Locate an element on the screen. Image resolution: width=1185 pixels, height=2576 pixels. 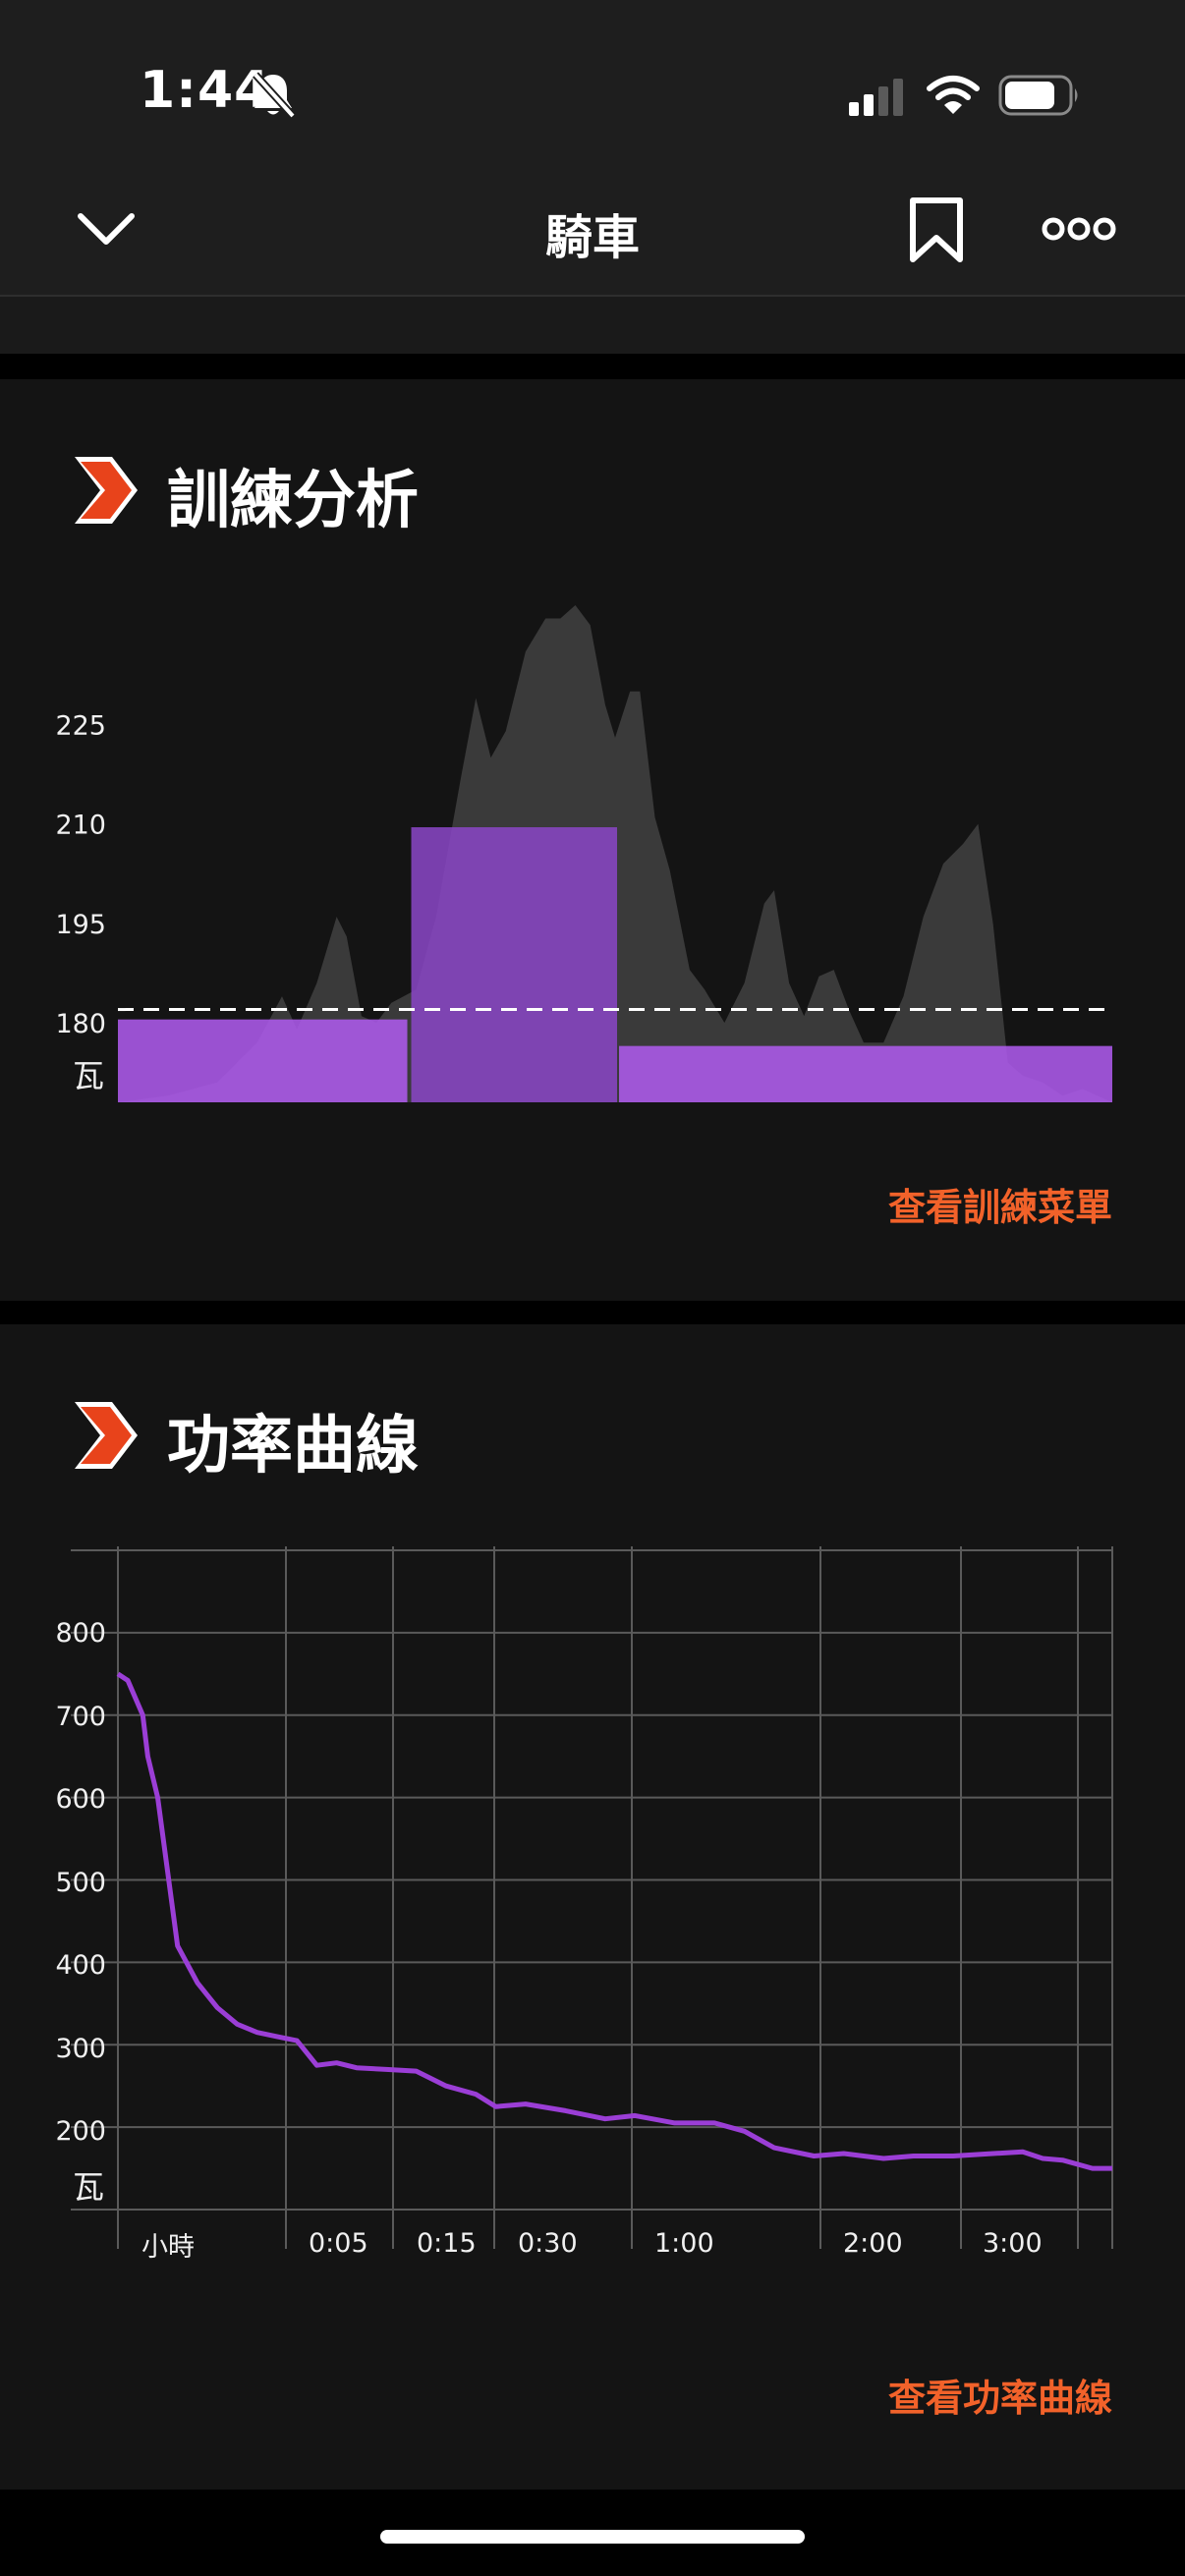
x-tick-3-00: 3:00 is located at coordinates (1013, 2243).